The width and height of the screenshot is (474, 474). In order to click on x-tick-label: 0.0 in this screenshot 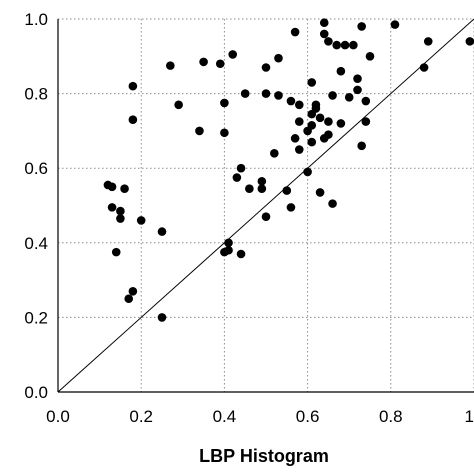, I will do `click(58, 416)`.